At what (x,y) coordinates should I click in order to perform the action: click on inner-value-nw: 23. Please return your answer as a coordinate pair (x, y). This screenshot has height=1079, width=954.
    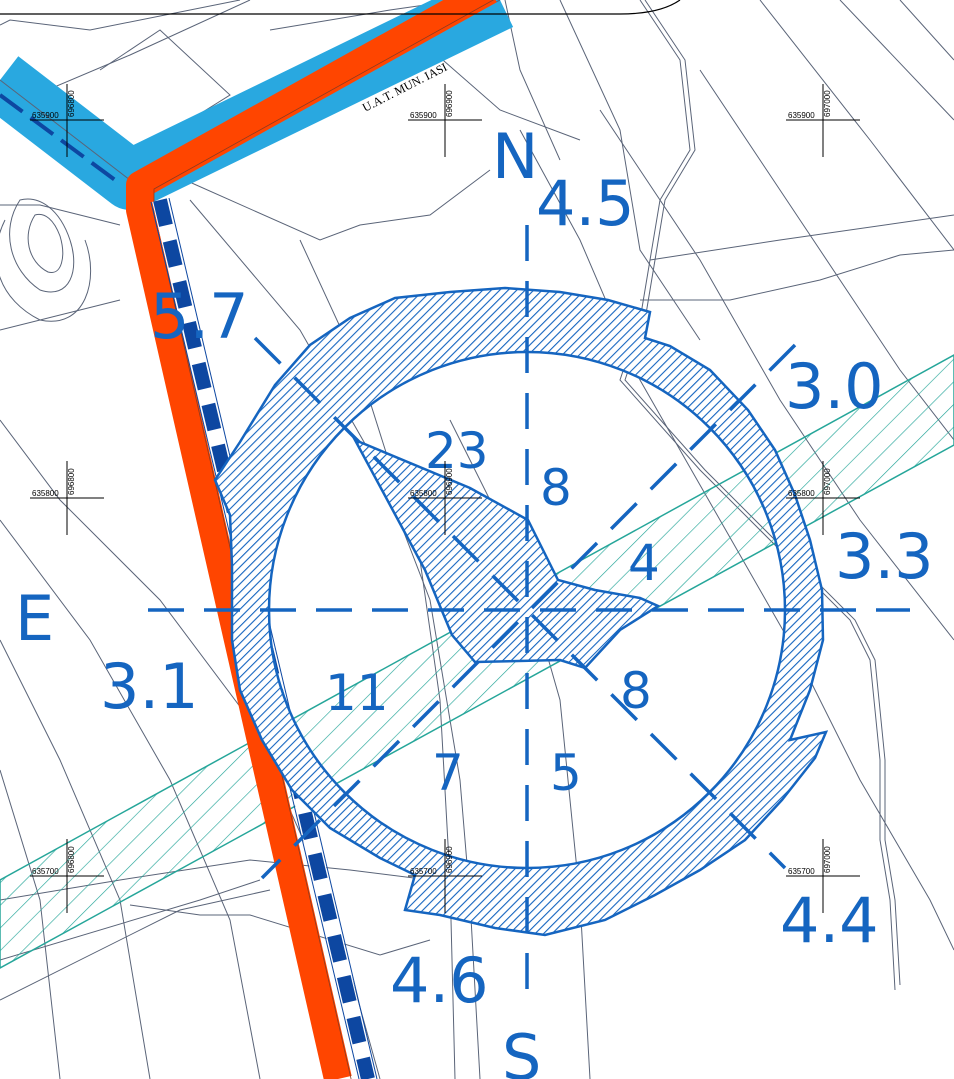
    Looking at the image, I should click on (457, 451).